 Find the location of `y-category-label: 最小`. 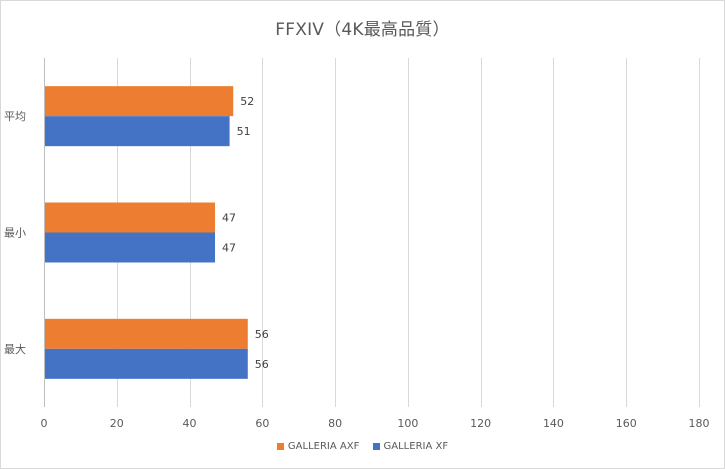

y-category-label: 最小 is located at coordinates (15, 233).